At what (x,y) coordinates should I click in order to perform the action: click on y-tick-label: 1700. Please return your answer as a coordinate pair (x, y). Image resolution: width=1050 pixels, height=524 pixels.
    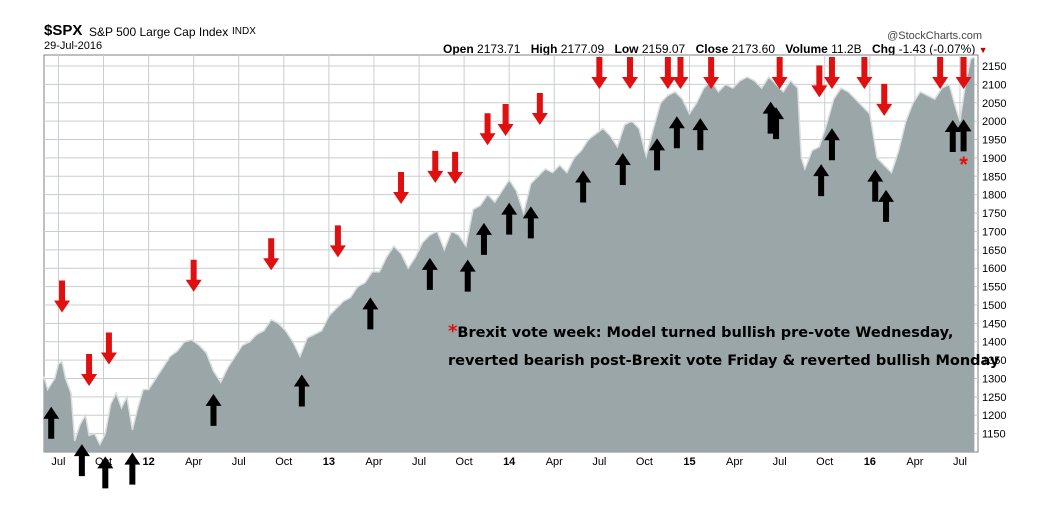
    Looking at the image, I should click on (994, 232).